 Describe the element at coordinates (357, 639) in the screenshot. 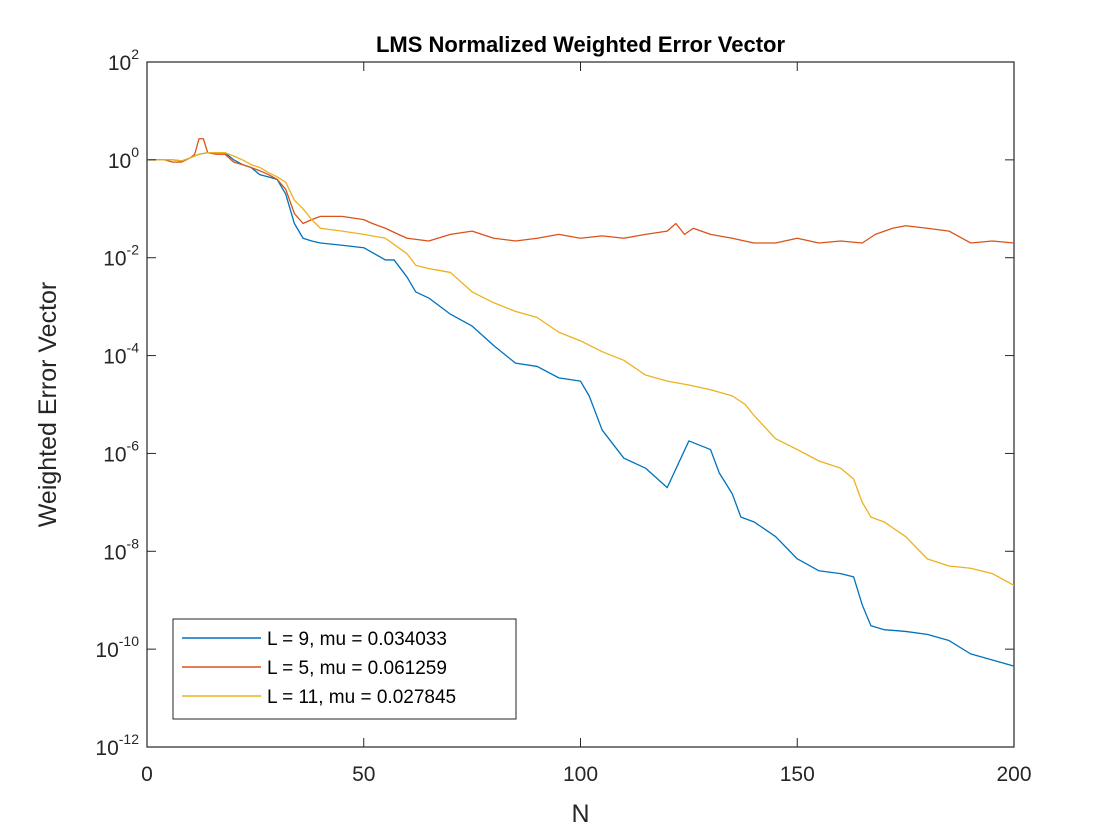

I see `legend-label-1: L = 9, mu = 0.034033` at that location.